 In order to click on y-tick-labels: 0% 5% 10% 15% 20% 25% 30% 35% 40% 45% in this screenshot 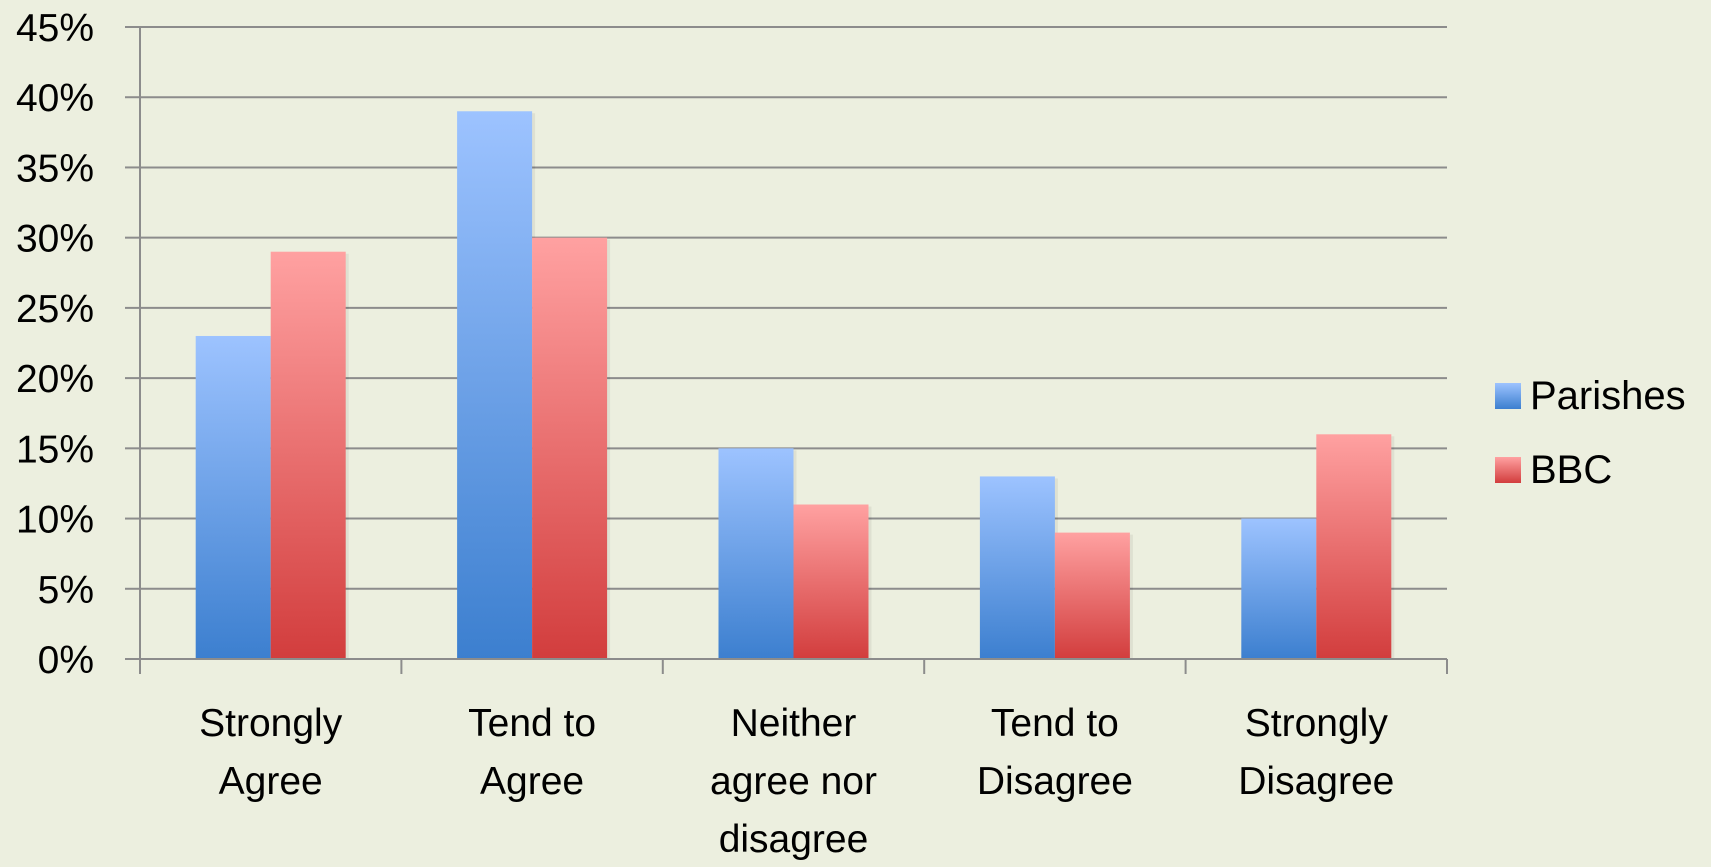, I will do `click(55, 344)`.